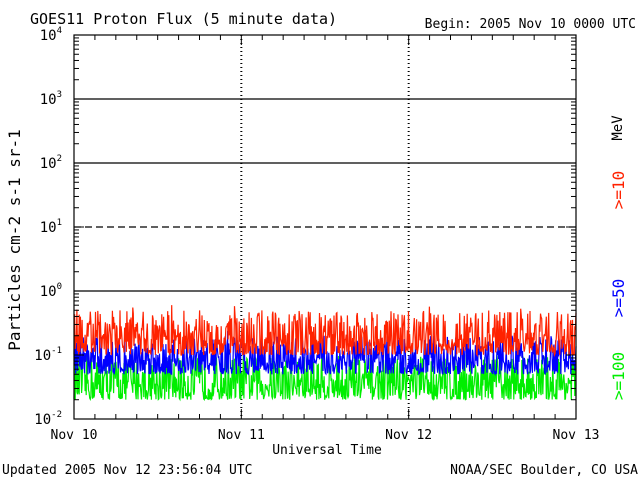  I want to click on legend-series-50: >=50, so click(618, 298).